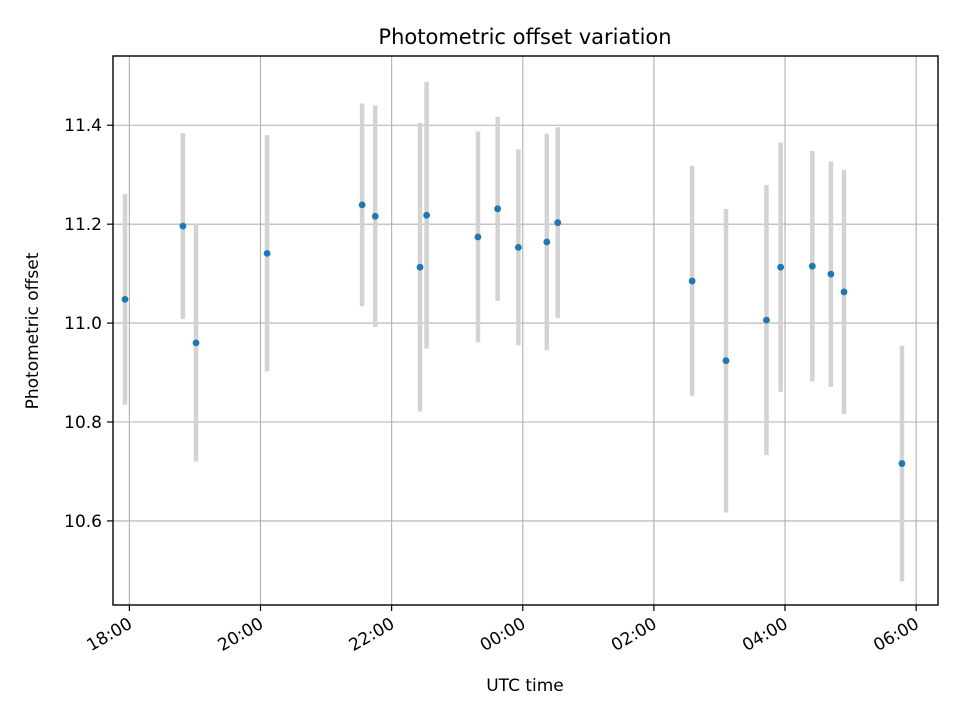  What do you see at coordinates (83, 522) in the screenshot?
I see `y-tick-label: 10.6` at bounding box center [83, 522].